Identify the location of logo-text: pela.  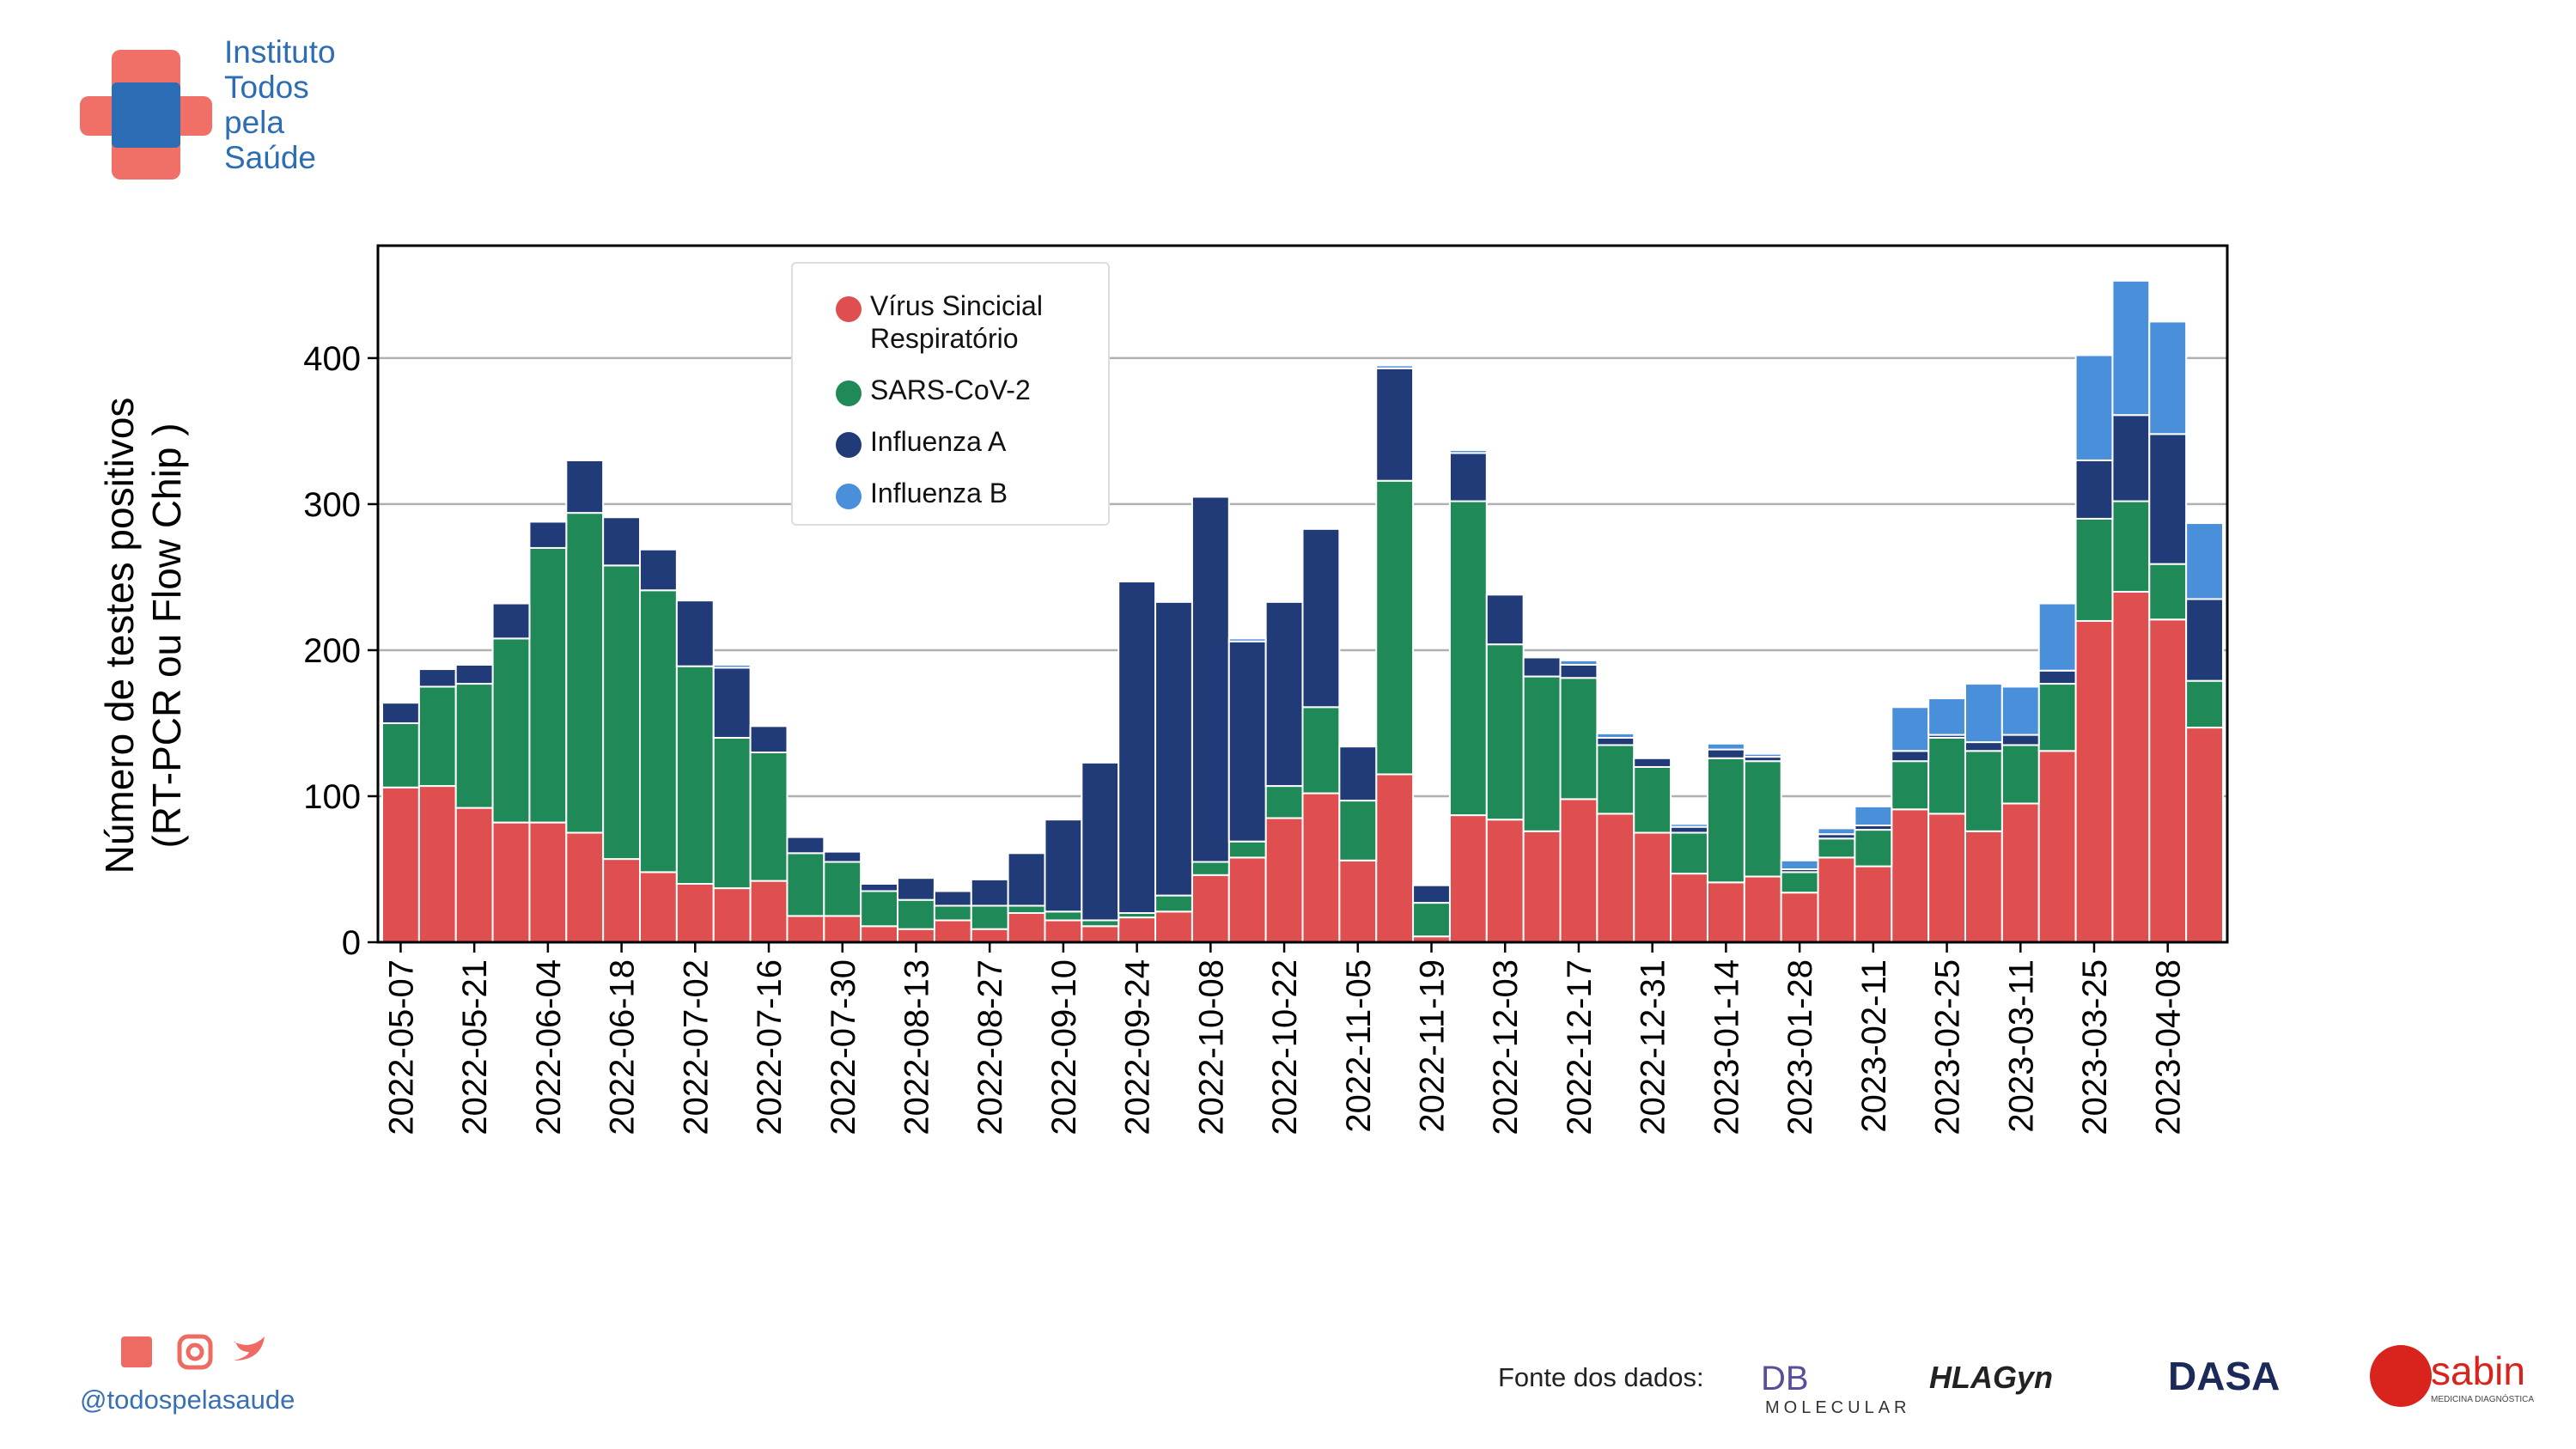
(254, 122).